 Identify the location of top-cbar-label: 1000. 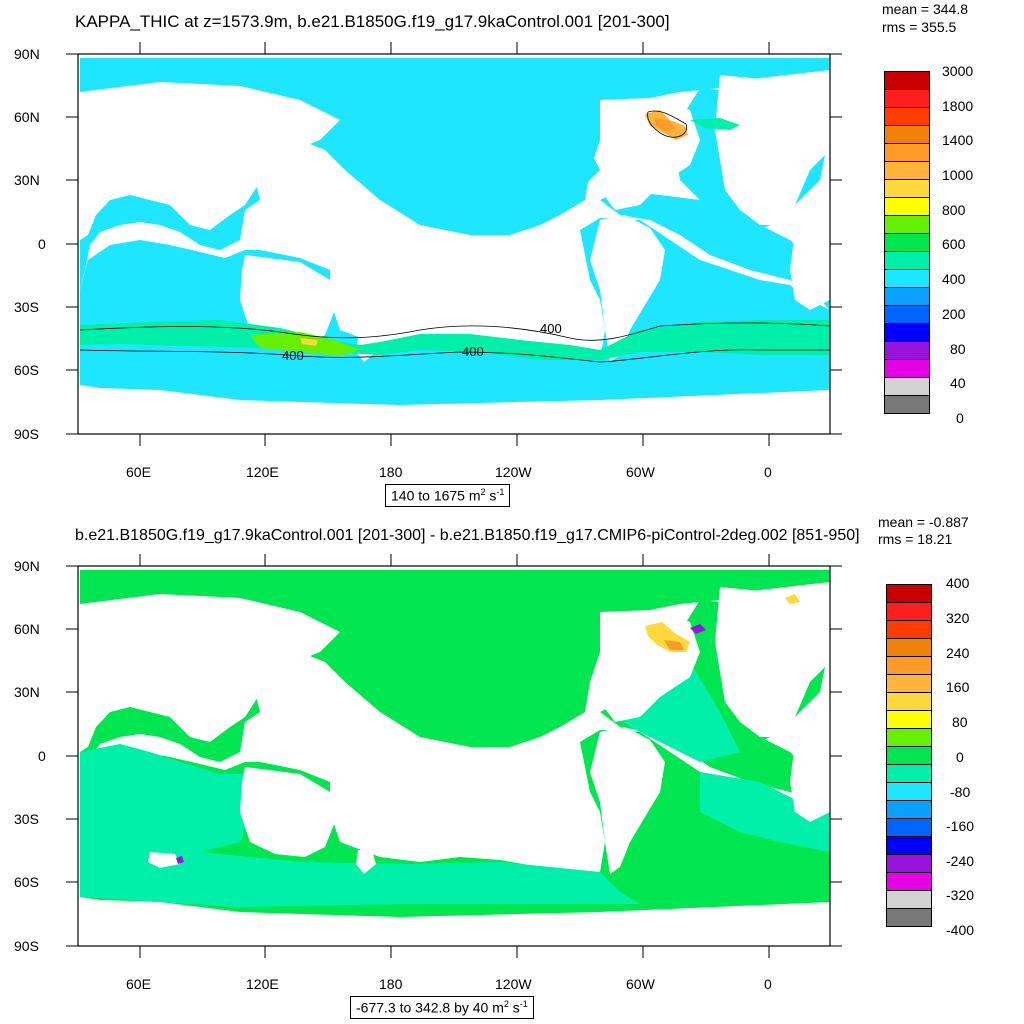
(958, 175).